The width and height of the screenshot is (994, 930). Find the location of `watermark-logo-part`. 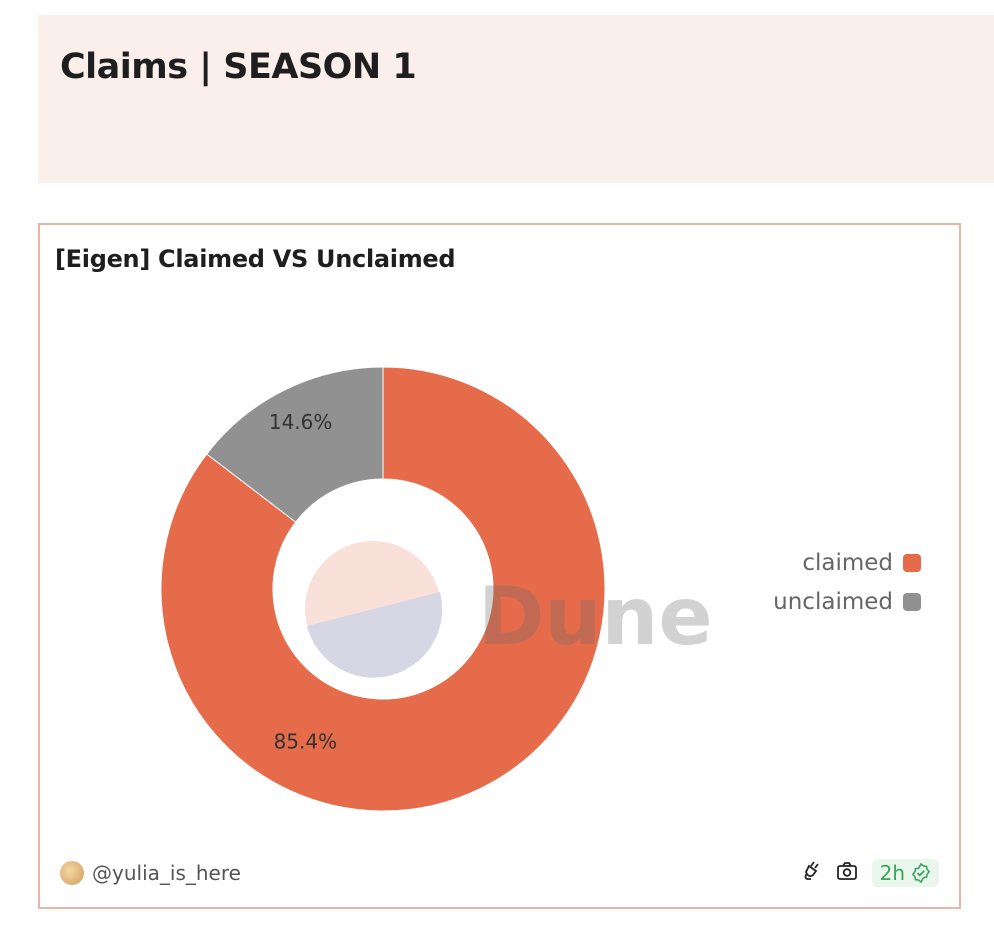

watermark-logo-part is located at coordinates (375, 635).